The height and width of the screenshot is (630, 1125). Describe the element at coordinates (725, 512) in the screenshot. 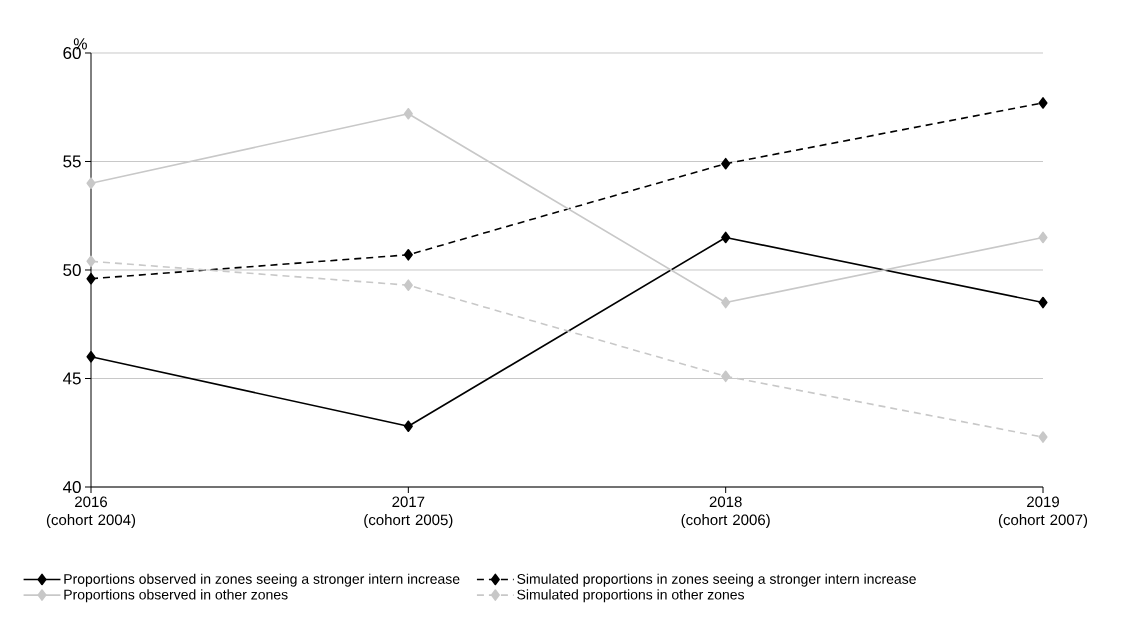

I see `x-tick-label: 2018 (cohort 2006)` at that location.